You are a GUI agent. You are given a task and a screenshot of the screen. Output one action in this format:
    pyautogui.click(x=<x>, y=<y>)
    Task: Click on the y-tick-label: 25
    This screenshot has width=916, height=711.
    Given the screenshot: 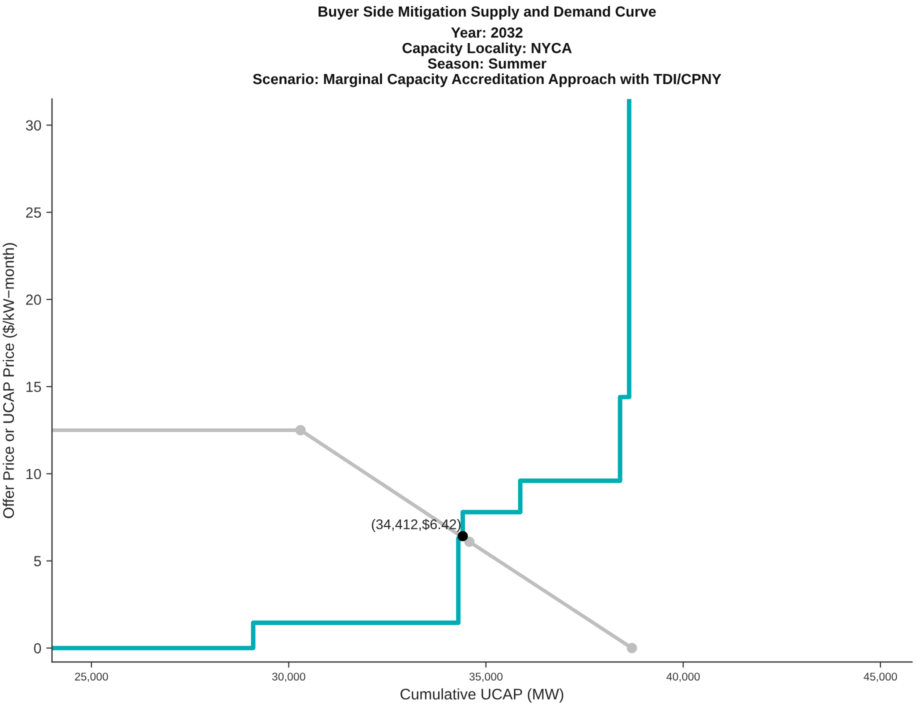 What is the action you would take?
    pyautogui.click(x=33, y=212)
    